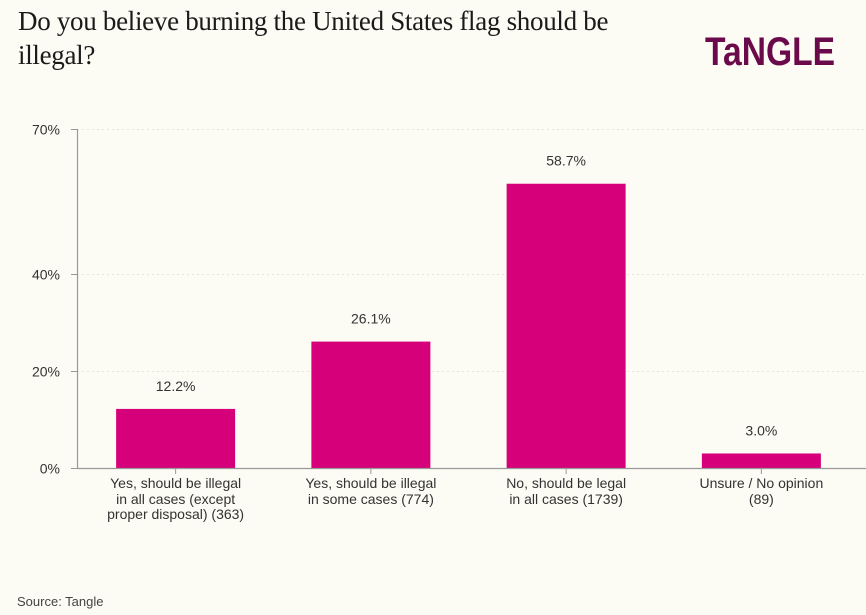  What do you see at coordinates (50, 469) in the screenshot?
I see `y-tick-label: 0%` at bounding box center [50, 469].